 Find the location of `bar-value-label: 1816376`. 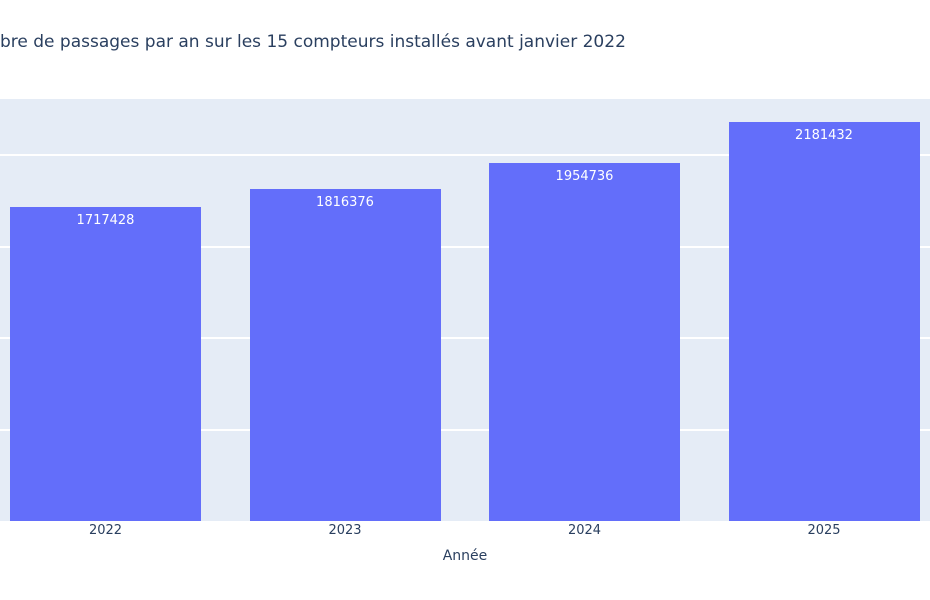

bar-value-label: 1816376 is located at coordinates (345, 202).